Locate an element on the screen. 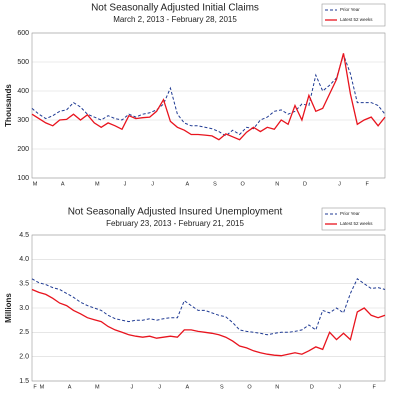 Image resolution: width=400 pixels, height=400 pixels. y-tick-label: 100 is located at coordinates (23, 178).